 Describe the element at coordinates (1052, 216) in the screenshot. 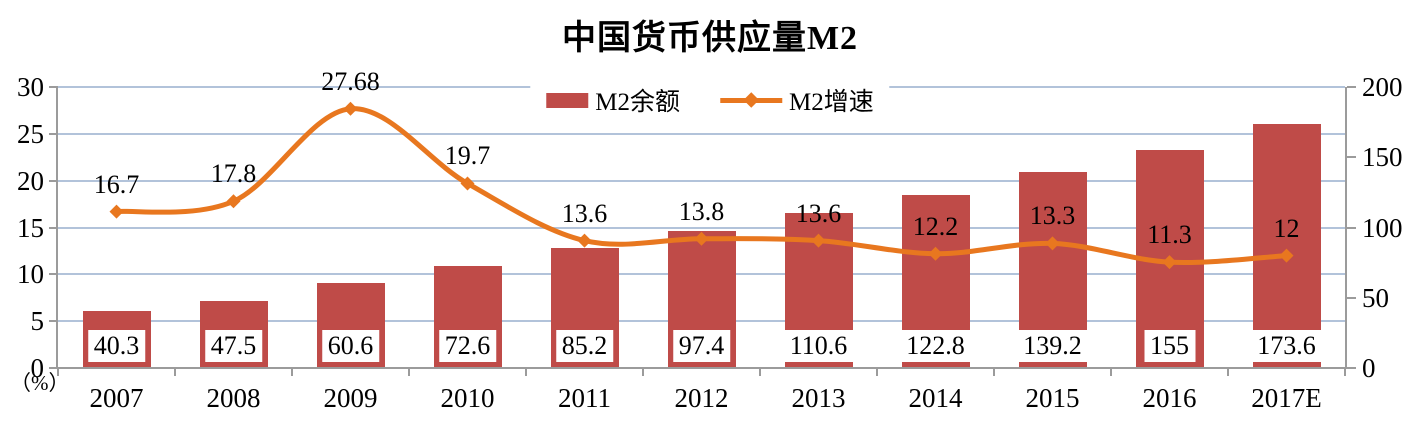

I see `line-value-label: 13.3` at that location.